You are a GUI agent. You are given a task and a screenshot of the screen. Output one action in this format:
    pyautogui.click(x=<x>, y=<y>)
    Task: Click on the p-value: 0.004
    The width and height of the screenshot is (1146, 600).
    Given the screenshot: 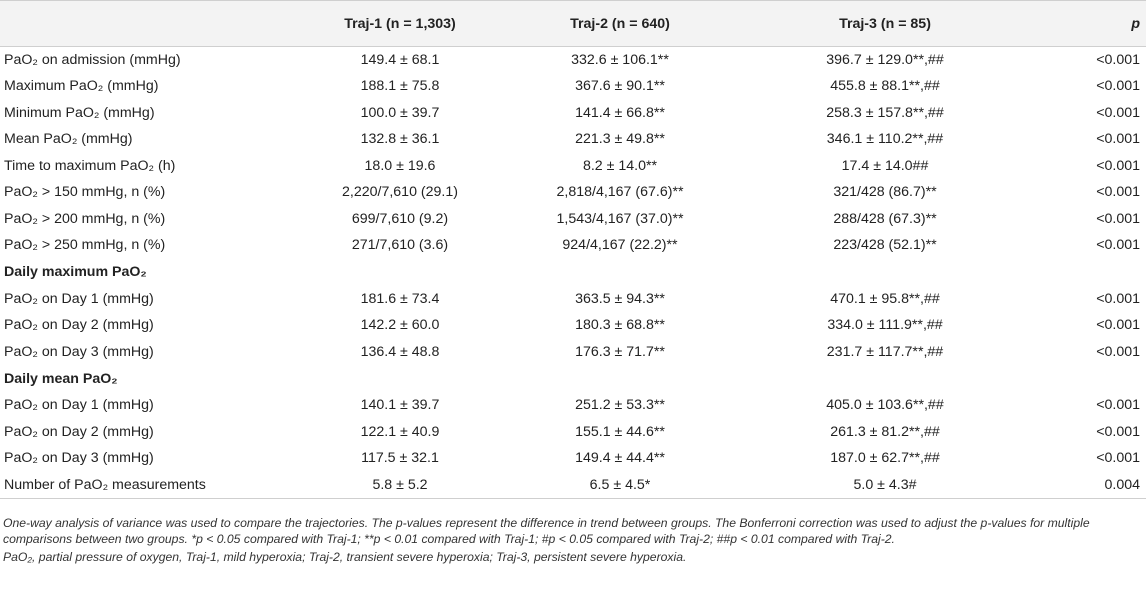 What is the action you would take?
    pyautogui.click(x=1122, y=484)
    